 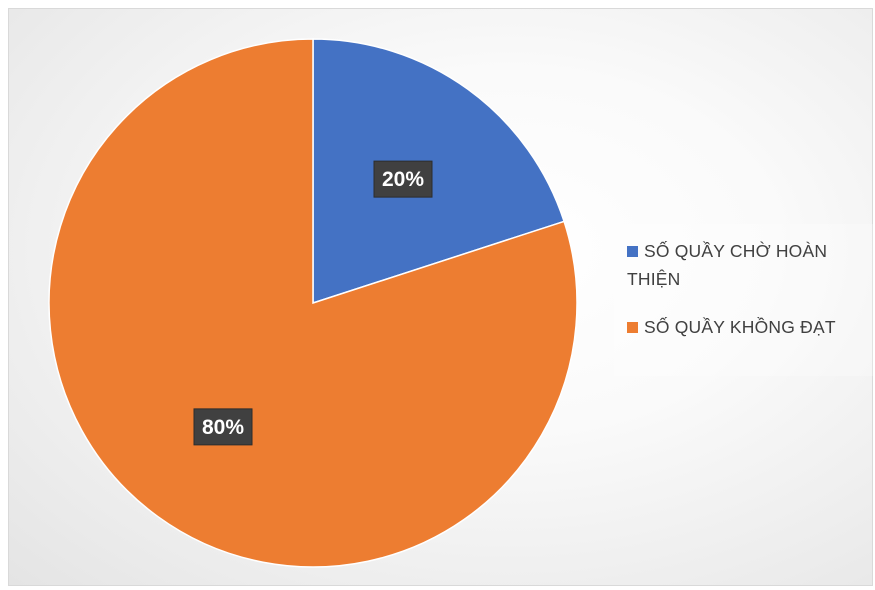 I want to click on legend-label-0-line-1: SỐ QUẦY CHỜ HOÀN, so click(x=736, y=251).